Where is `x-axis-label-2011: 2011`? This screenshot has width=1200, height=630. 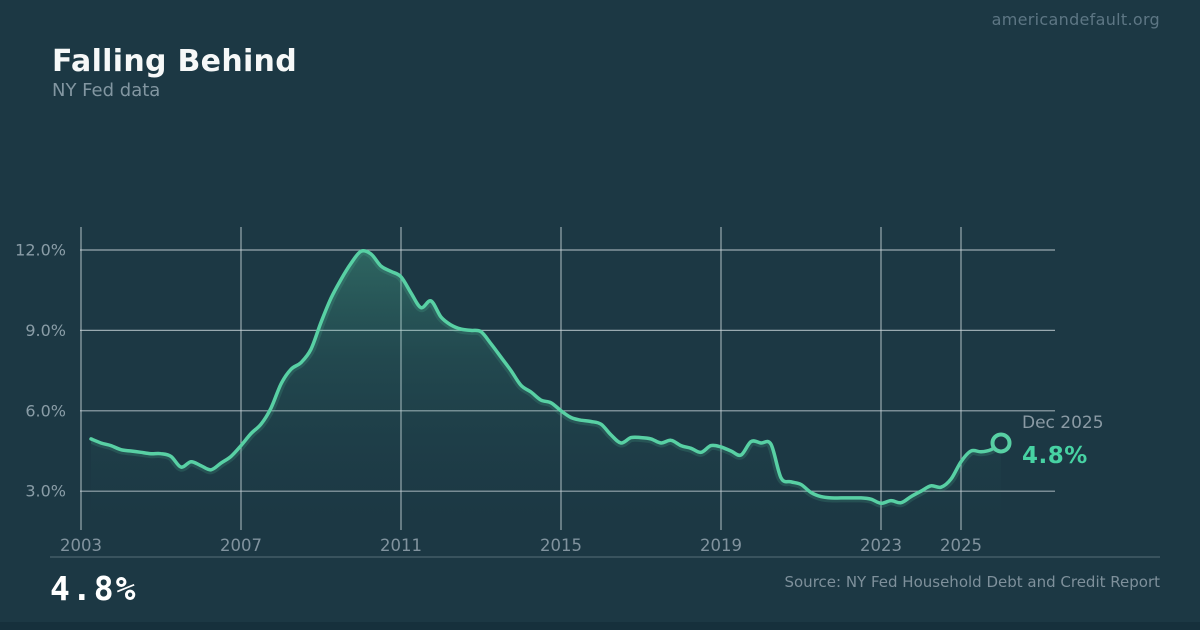 x-axis-label-2011: 2011 is located at coordinates (401, 545).